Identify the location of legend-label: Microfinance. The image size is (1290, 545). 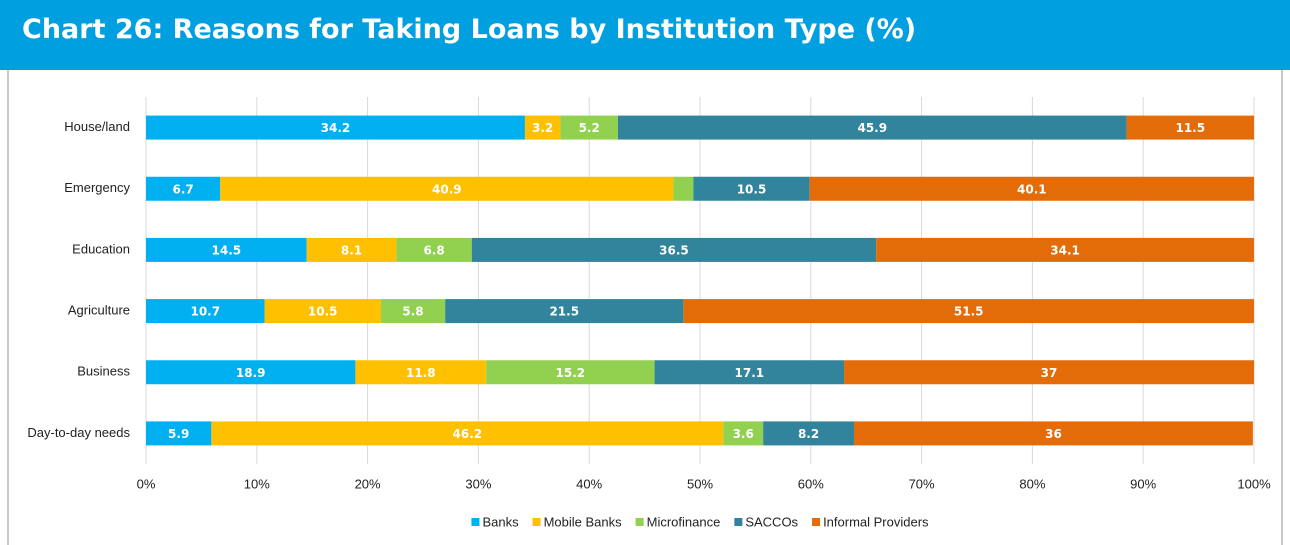
(684, 521).